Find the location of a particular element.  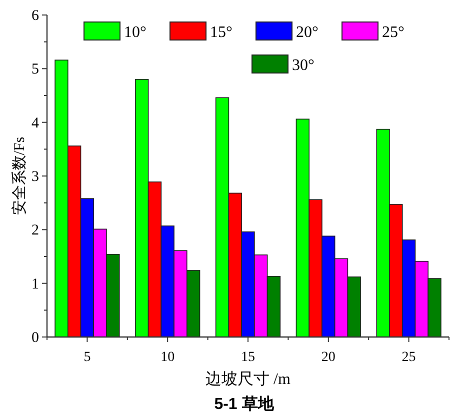

legend-label: 30° is located at coordinates (303, 65).